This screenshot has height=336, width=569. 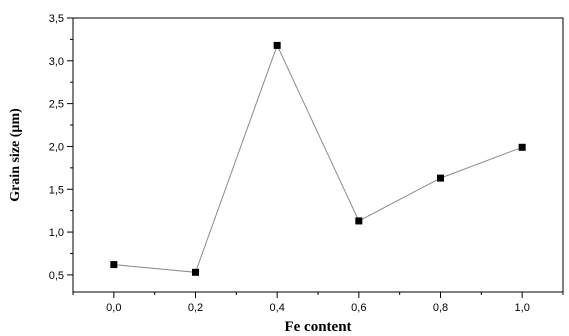 I want to click on x-tick-label: 0,0, so click(x=113, y=308).